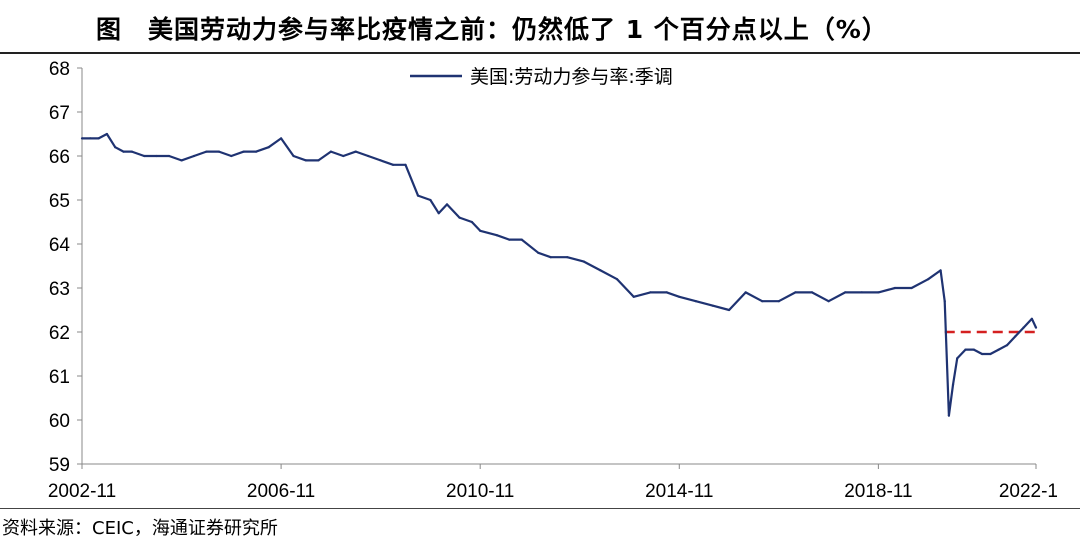 This screenshot has height=552, width=1080. What do you see at coordinates (281, 491) in the screenshot?
I see `x-tick-label: 2006-11` at bounding box center [281, 491].